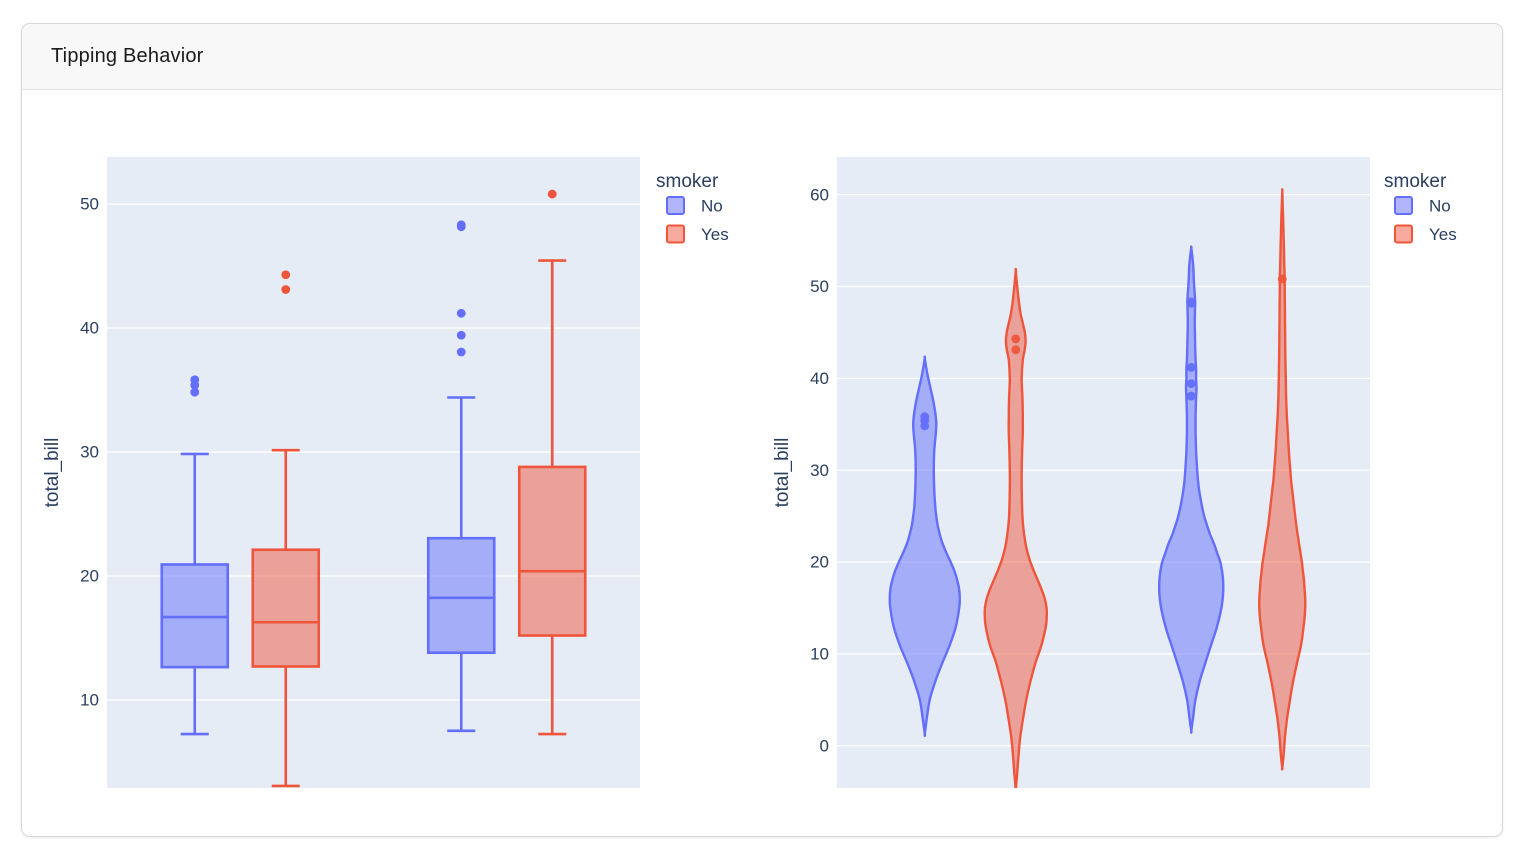 This screenshot has width=1522, height=864. Describe the element at coordinates (762, 57) in the screenshot. I see `card-header: Tipping Behavior` at that location.